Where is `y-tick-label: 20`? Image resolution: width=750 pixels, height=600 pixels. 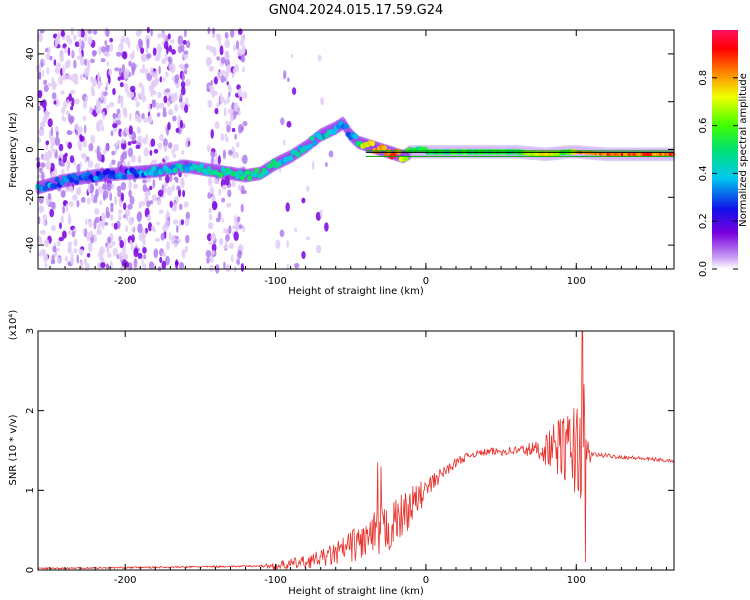 y-tick-label: 20 is located at coordinates (30, 101).